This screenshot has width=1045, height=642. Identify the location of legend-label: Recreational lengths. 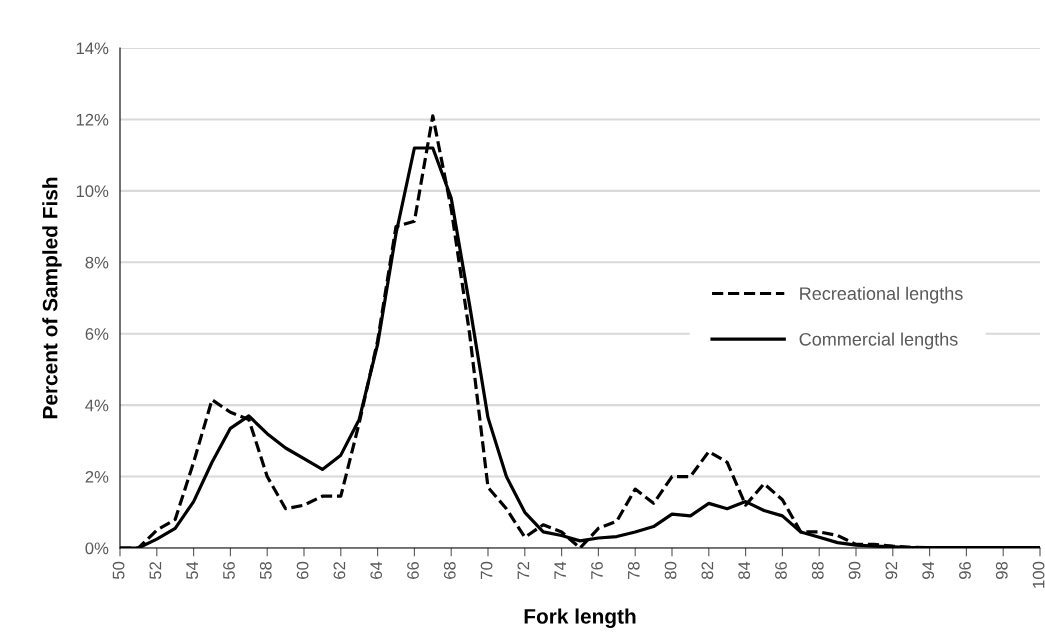
(881, 295).